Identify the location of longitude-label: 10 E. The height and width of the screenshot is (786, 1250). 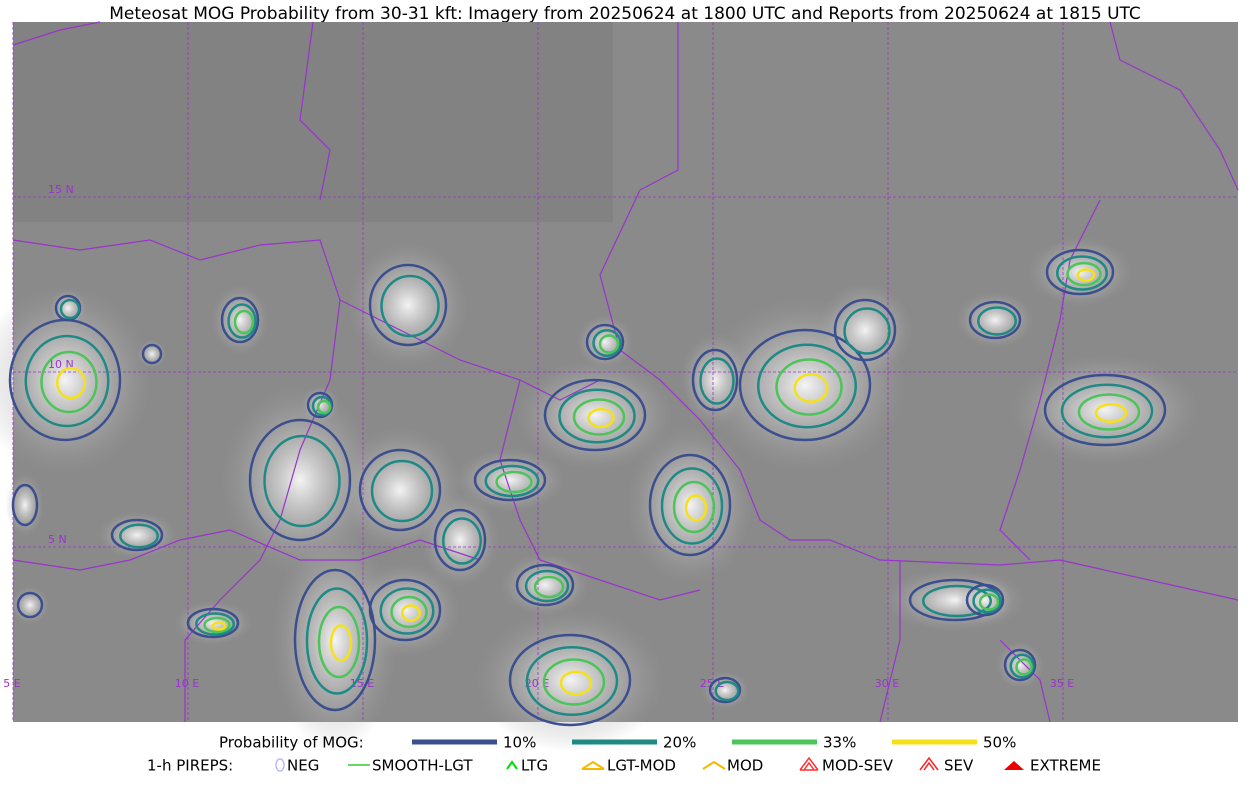
(187, 683).